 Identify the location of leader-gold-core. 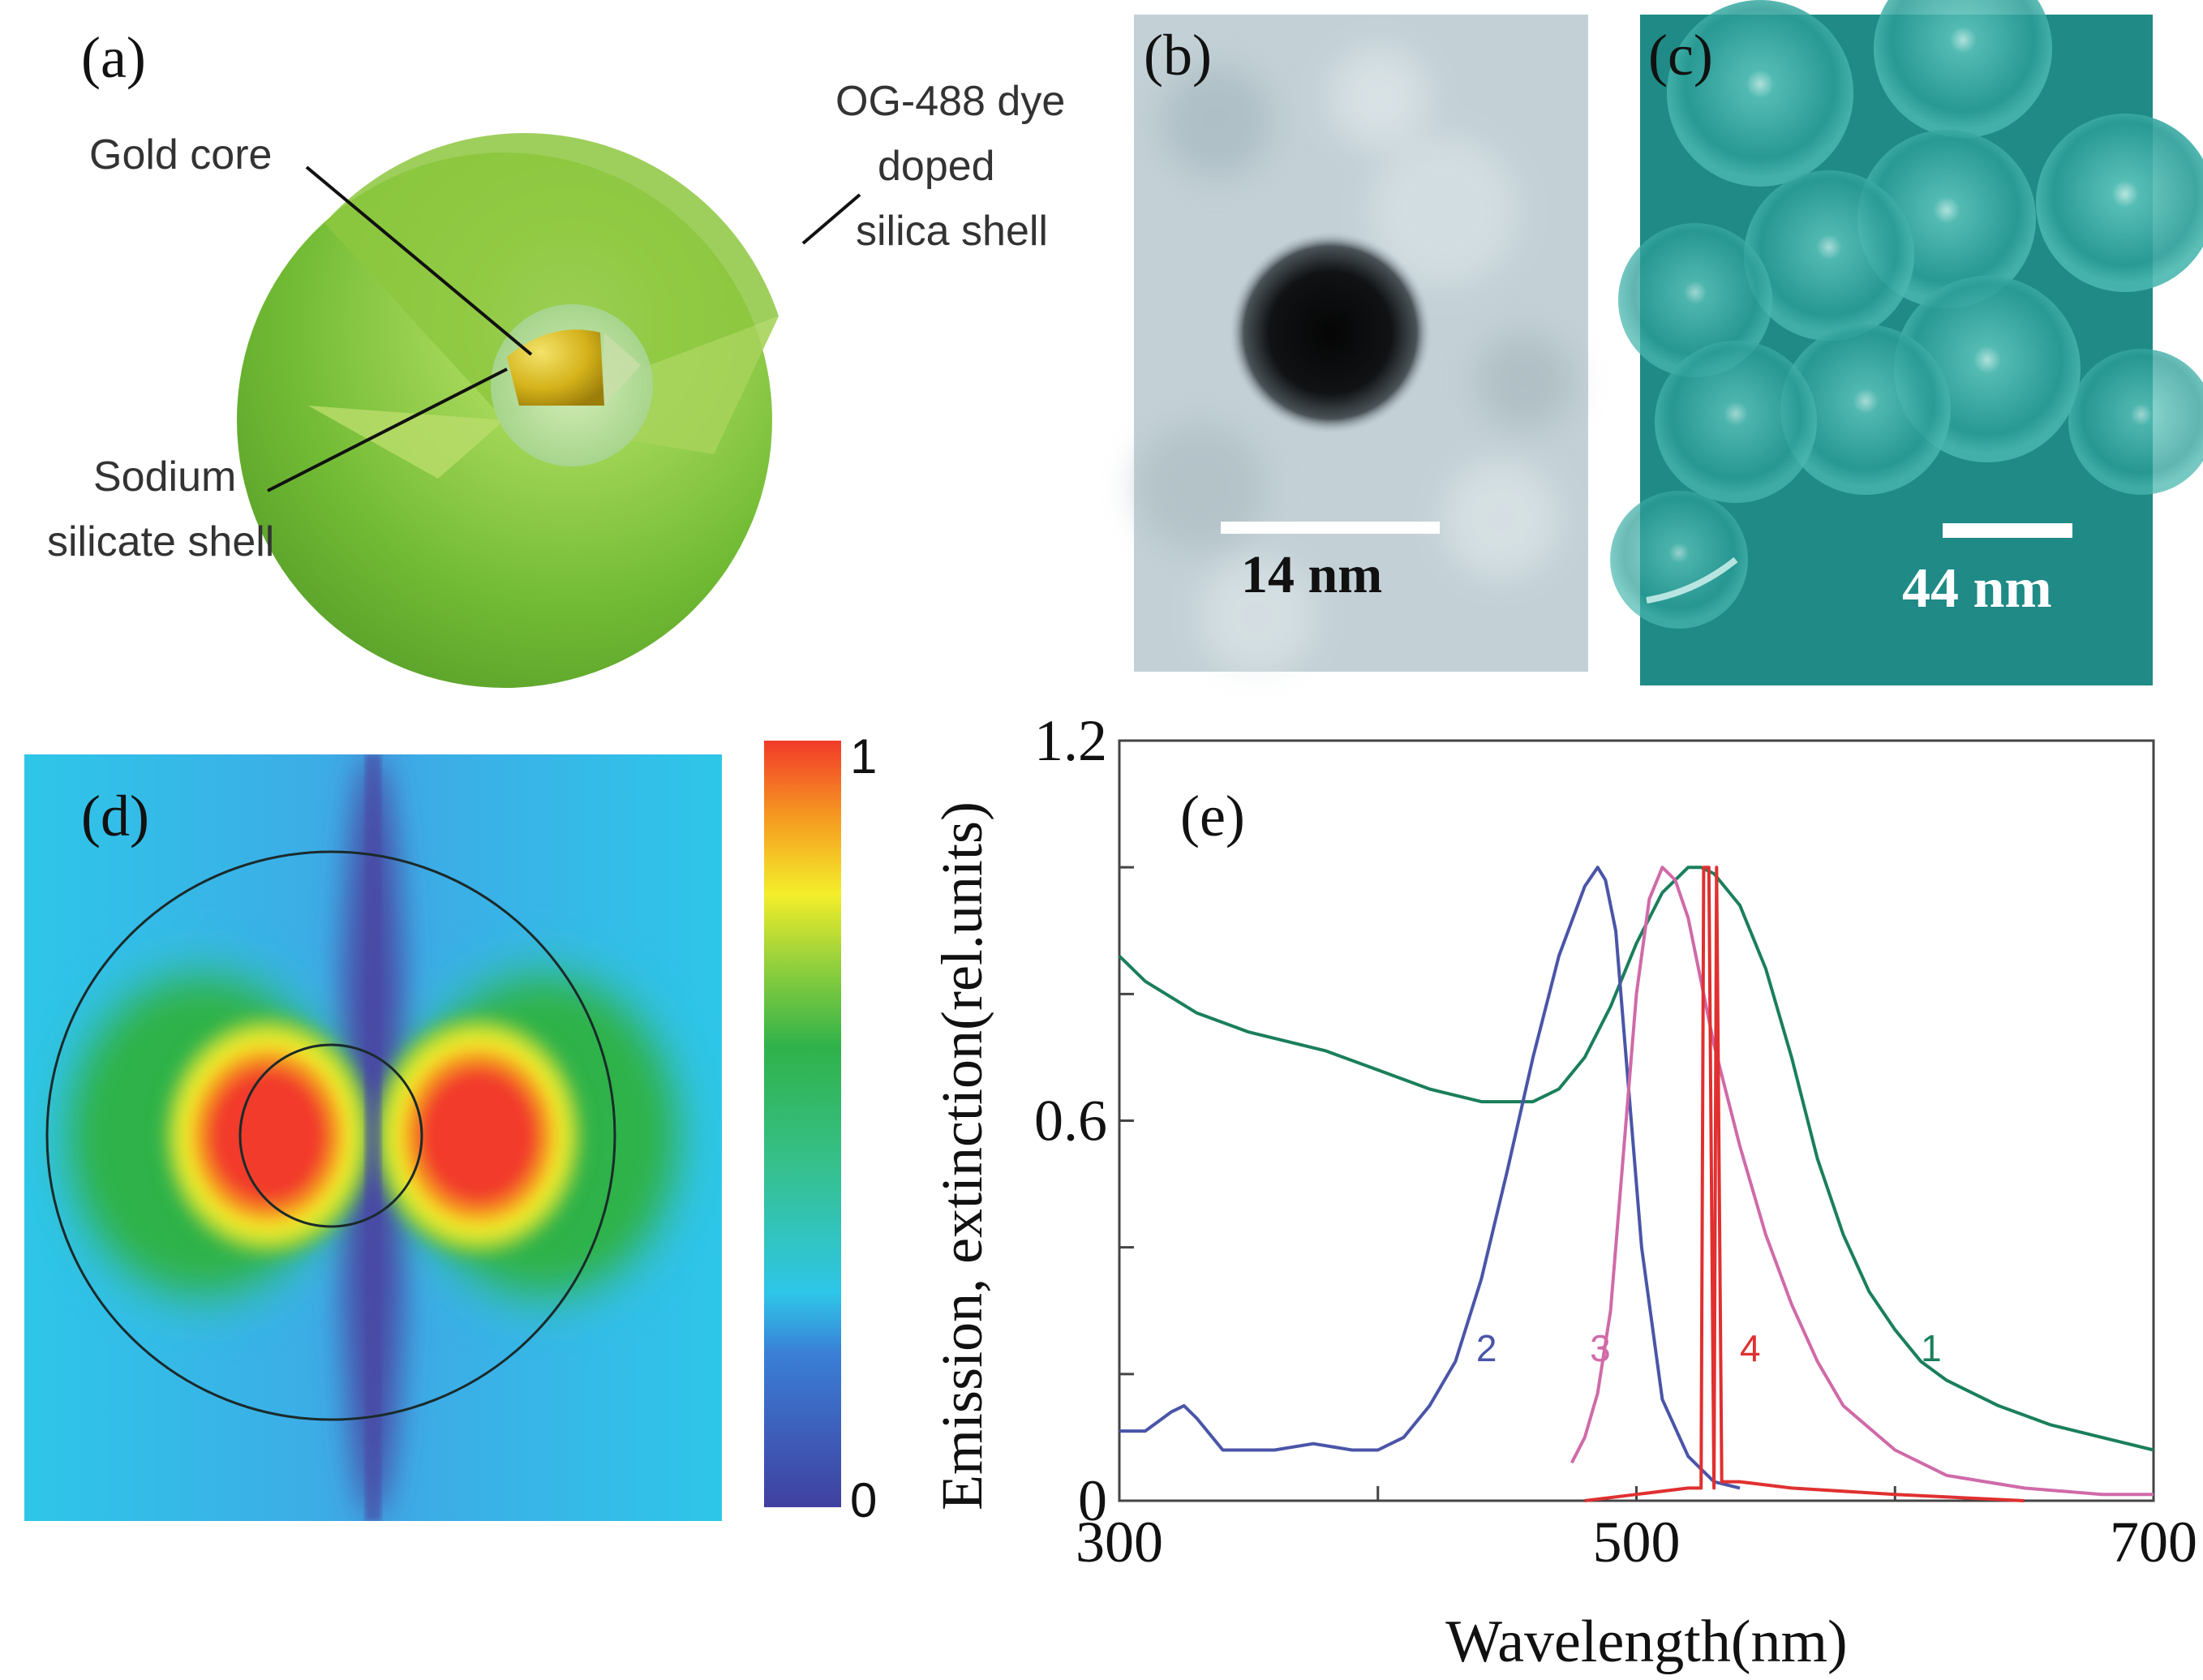
(419, 260).